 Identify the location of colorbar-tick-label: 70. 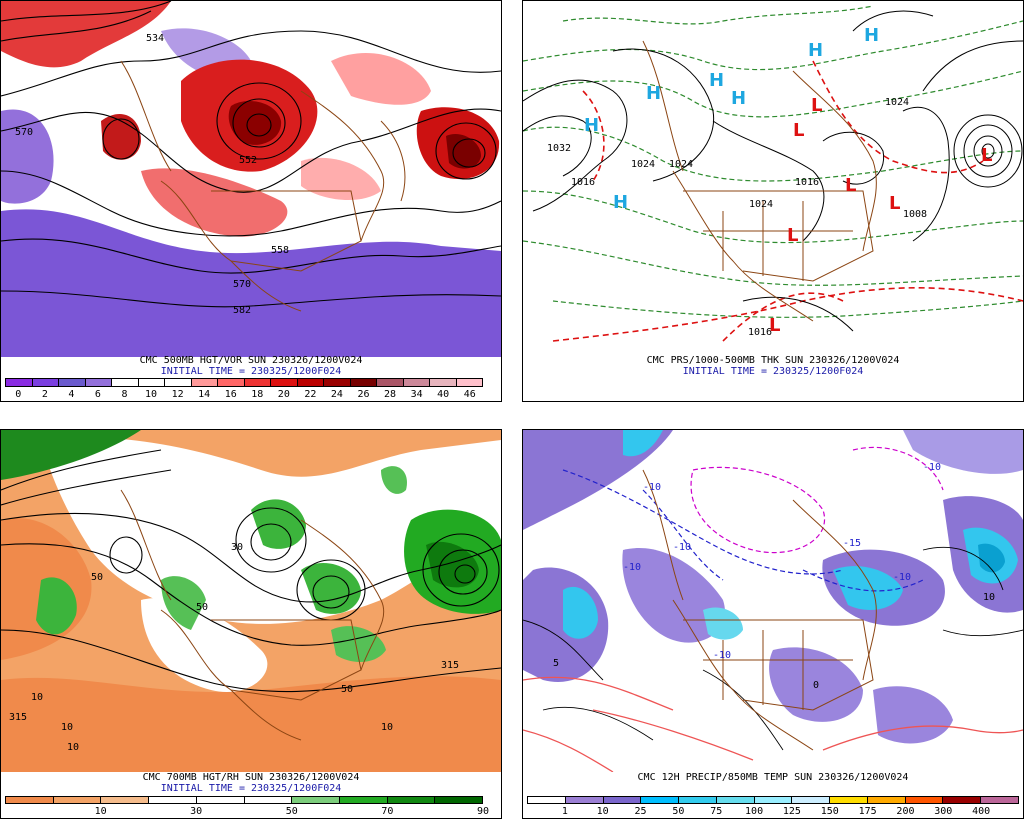
(387, 811).